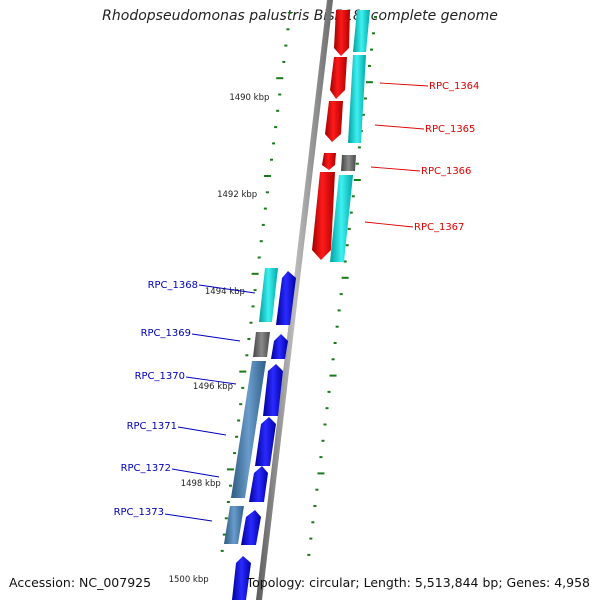 This screenshot has width=600, height=600. Describe the element at coordinates (241, 578) in the screenshot. I see `gene-rpc-1374-blue-arrow` at that location.